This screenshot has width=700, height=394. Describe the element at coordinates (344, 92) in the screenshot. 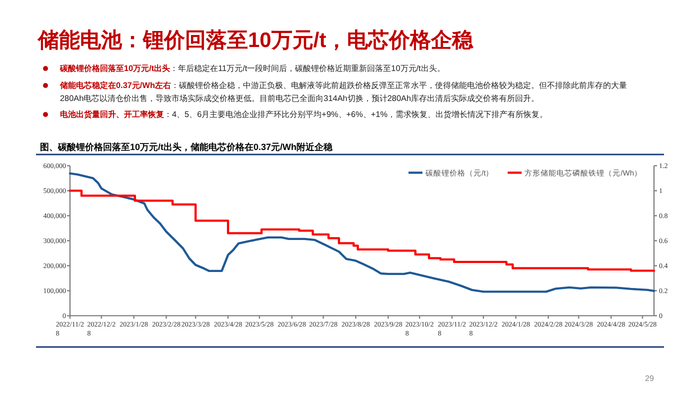

I see `text: 储能电芯稳定在0.37元/Wh左右：碳酸锂价格企稳，中游正负极、电解液等此前超跌价格反弹至正常水平，使得储能电池价格较为稳定。但不排除此前库存的大量280Ah电芯以清仓价出售，导致市场实际成交价格更低。目前电芯已全面向314Ah切换，预计280Ah库存出清后实际成交价将有所回升。` at that location.